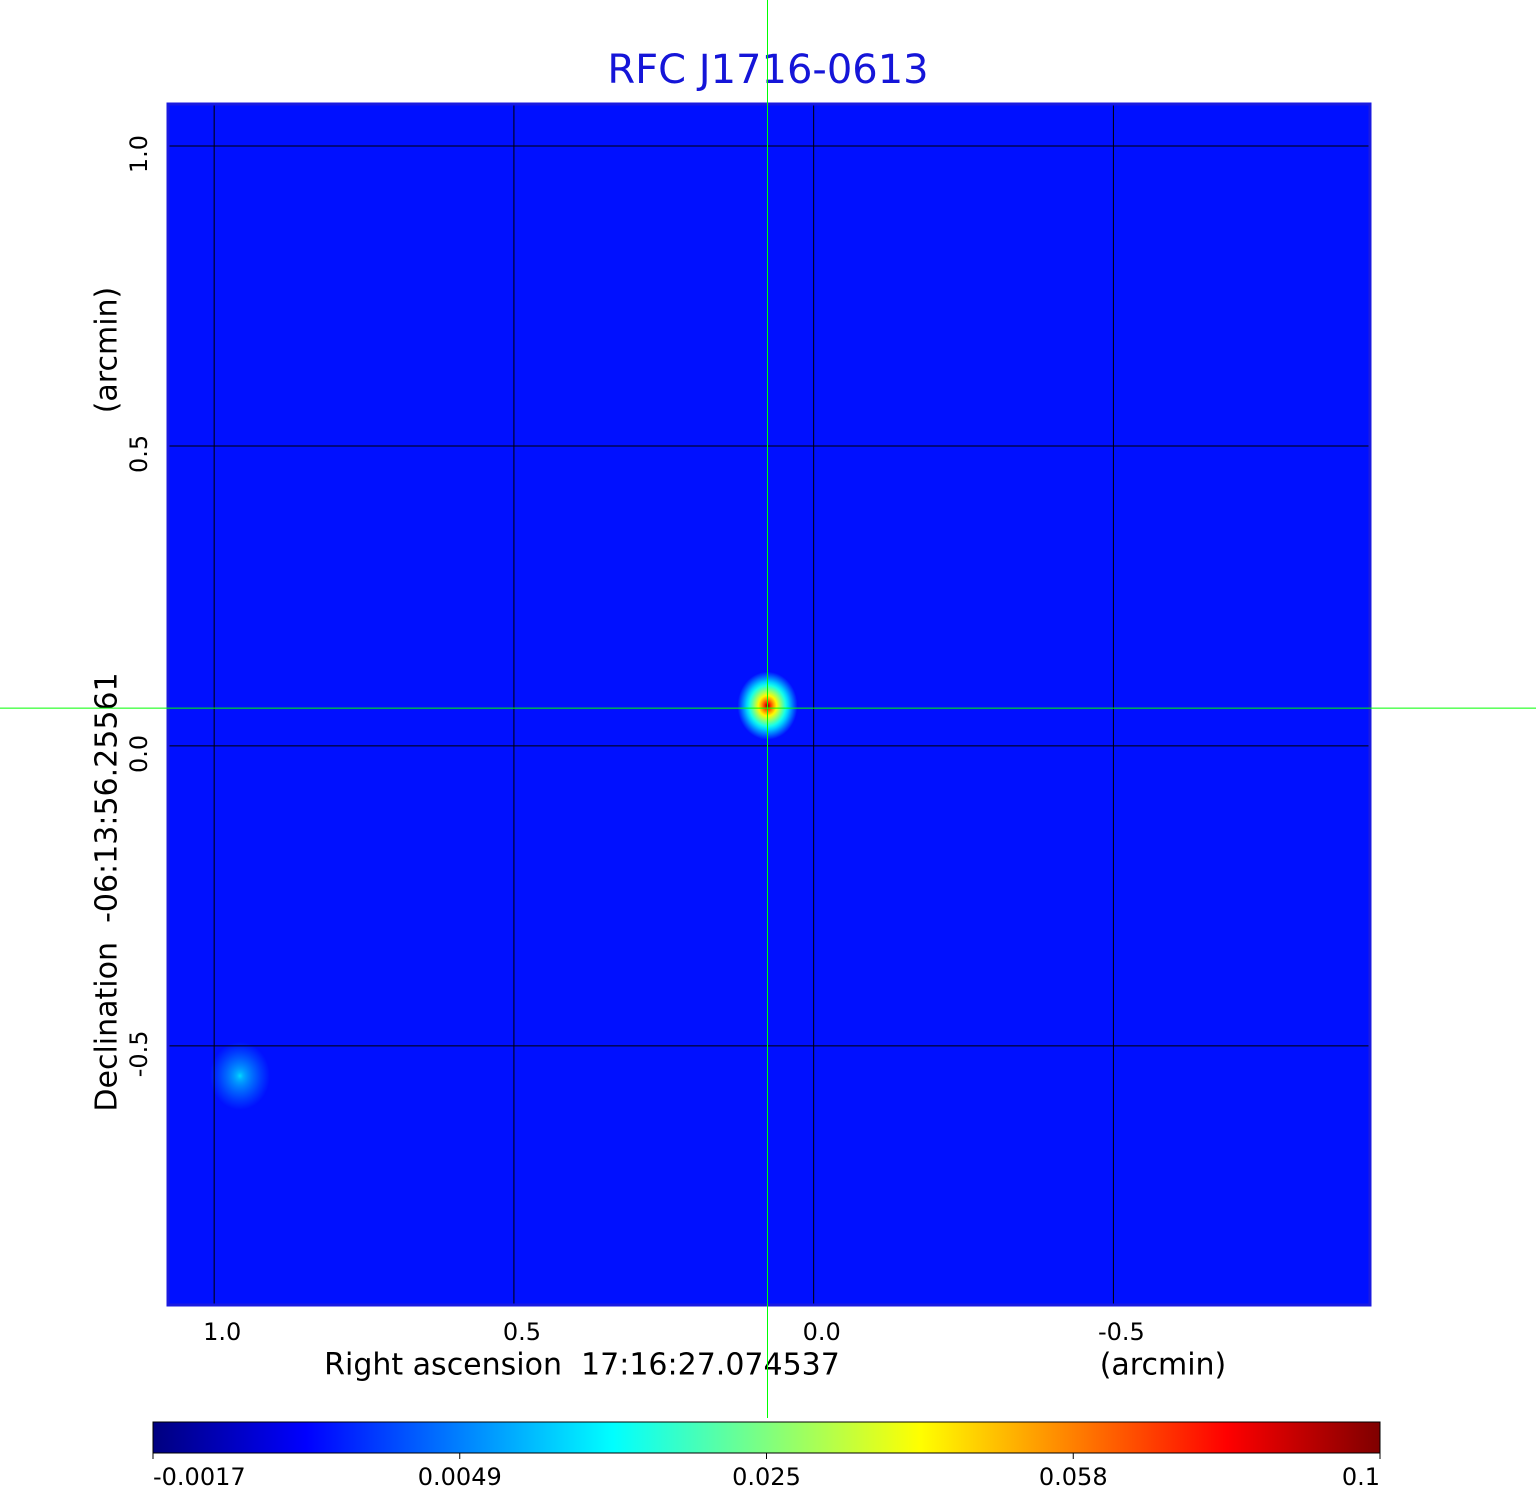 The height and width of the screenshot is (1511, 1536). What do you see at coordinates (822, 1332) in the screenshot?
I see `x-tick-label: 0.0` at bounding box center [822, 1332].